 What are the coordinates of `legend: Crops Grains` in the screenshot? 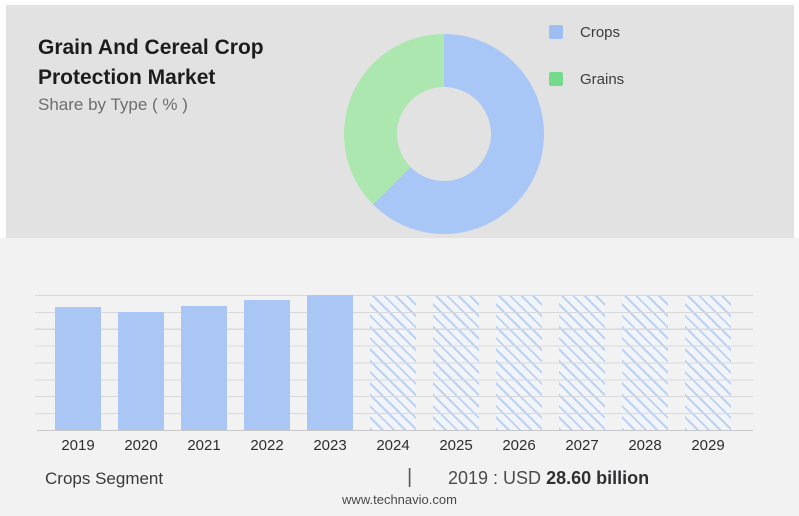 It's located at (586, 70).